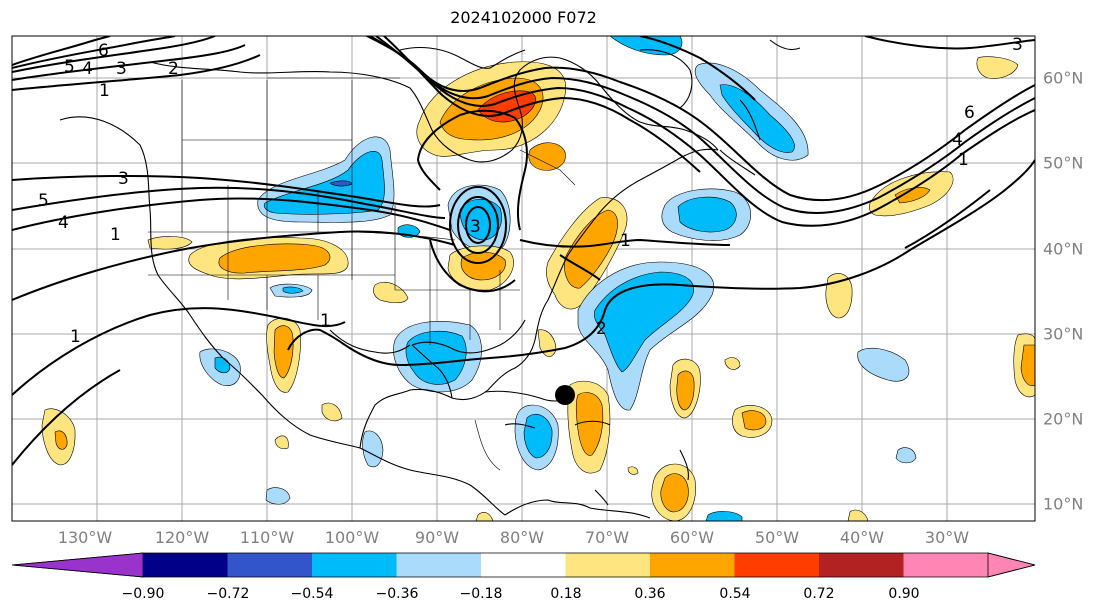 The image size is (1105, 615). I want to click on colorbar-tick-label: 0.54, so click(735, 594).